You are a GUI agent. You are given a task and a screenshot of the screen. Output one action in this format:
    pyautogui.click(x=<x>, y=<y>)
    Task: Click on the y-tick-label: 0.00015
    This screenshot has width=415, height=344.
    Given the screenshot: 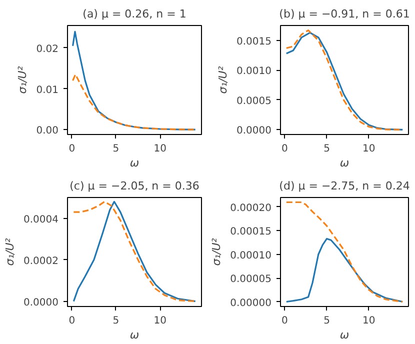 What is the action you would take?
    pyautogui.click(x=251, y=232)
    